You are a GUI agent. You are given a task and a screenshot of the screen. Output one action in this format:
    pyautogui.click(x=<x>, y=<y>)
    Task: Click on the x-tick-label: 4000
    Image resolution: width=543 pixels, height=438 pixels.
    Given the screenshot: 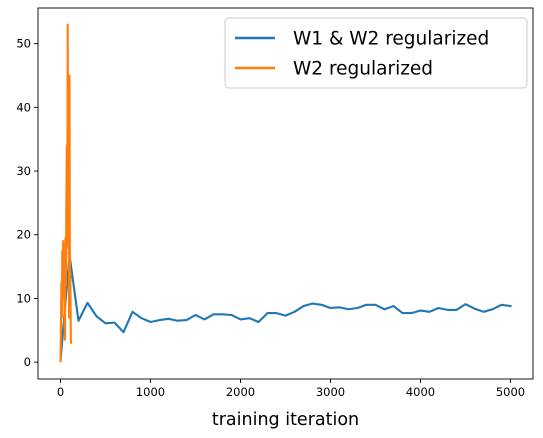 What is the action you would take?
    pyautogui.click(x=420, y=392)
    